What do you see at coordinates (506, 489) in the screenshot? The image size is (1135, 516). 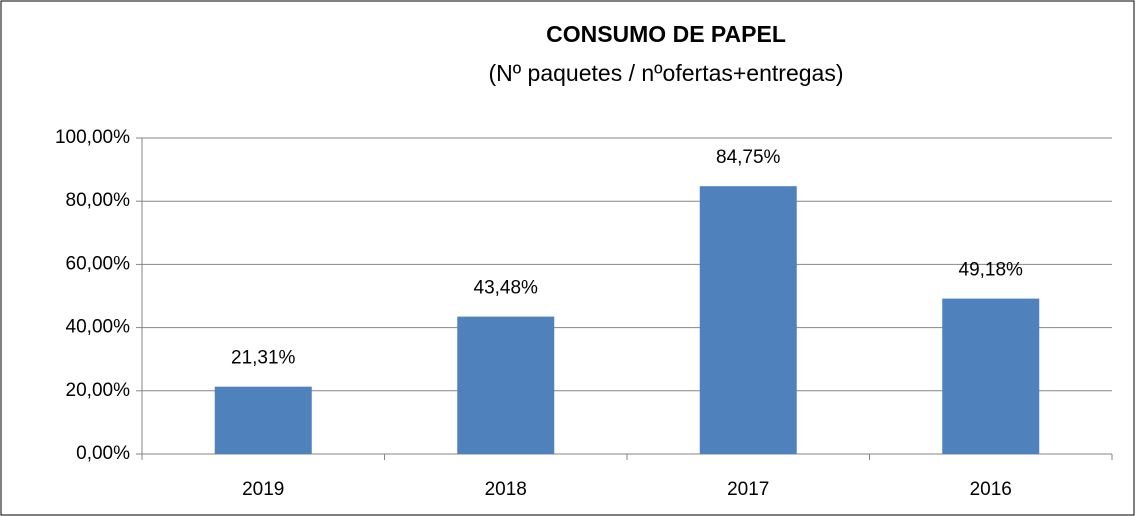 I see `x-tick-label: 2018` at bounding box center [506, 489].